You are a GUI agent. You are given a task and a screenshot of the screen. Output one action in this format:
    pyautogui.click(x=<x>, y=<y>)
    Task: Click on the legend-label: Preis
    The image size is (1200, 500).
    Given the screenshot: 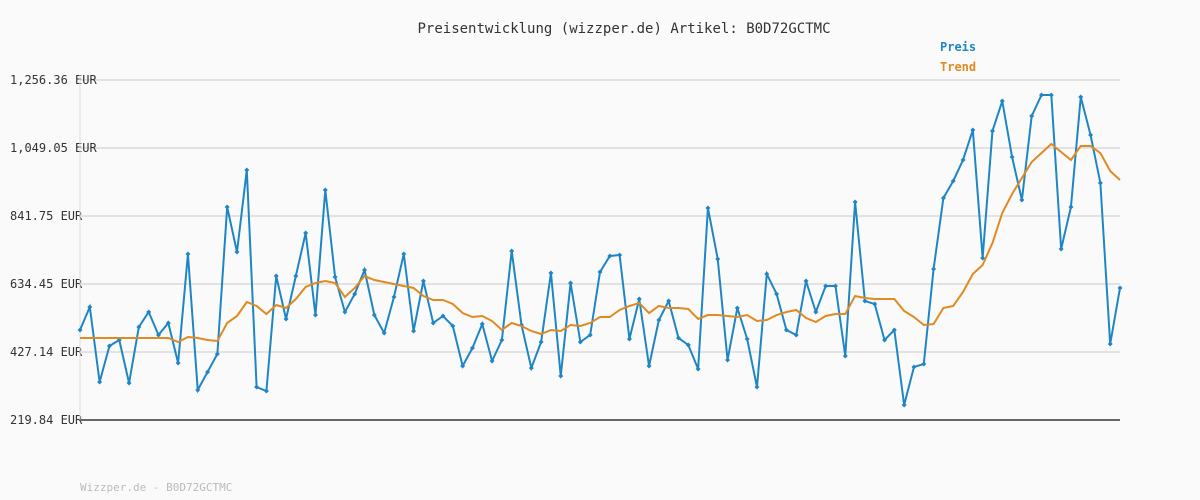 What is the action you would take?
    pyautogui.click(x=958, y=47)
    